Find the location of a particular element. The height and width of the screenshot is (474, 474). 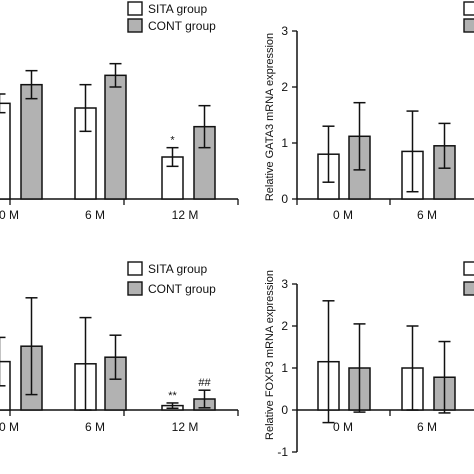

significance-mark: ** is located at coordinates (172, 396).